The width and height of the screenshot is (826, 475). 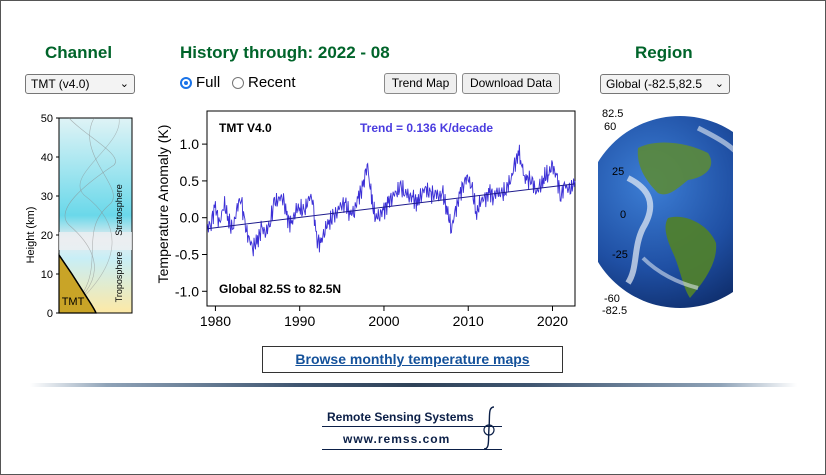 I want to click on region-heading: Region, so click(x=664, y=52).